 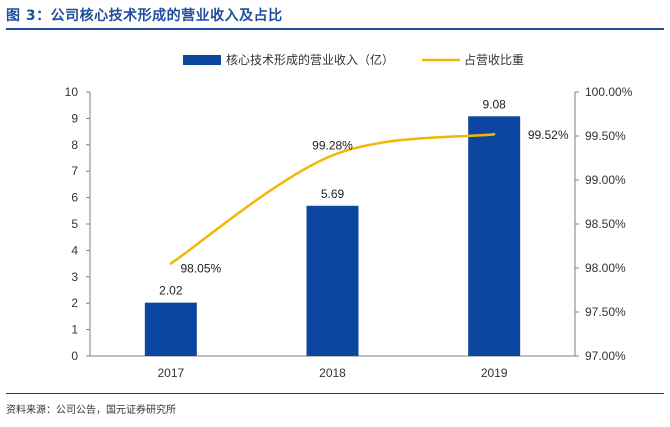 I want to click on bar-data-label: 9.08, so click(x=494, y=104).